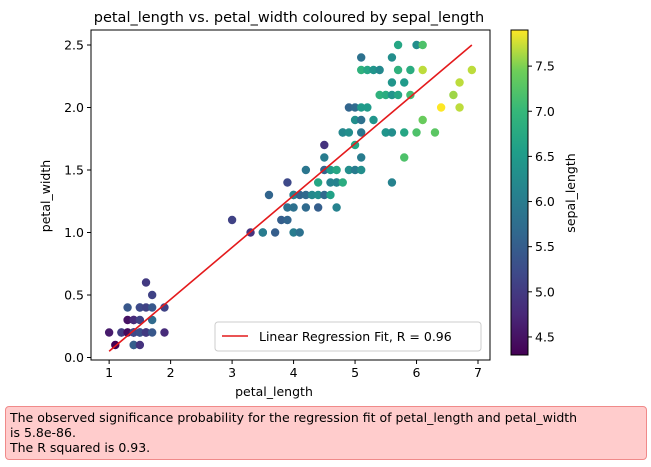  I want to click on colorbar-tick-label: 6.5, so click(545, 156).